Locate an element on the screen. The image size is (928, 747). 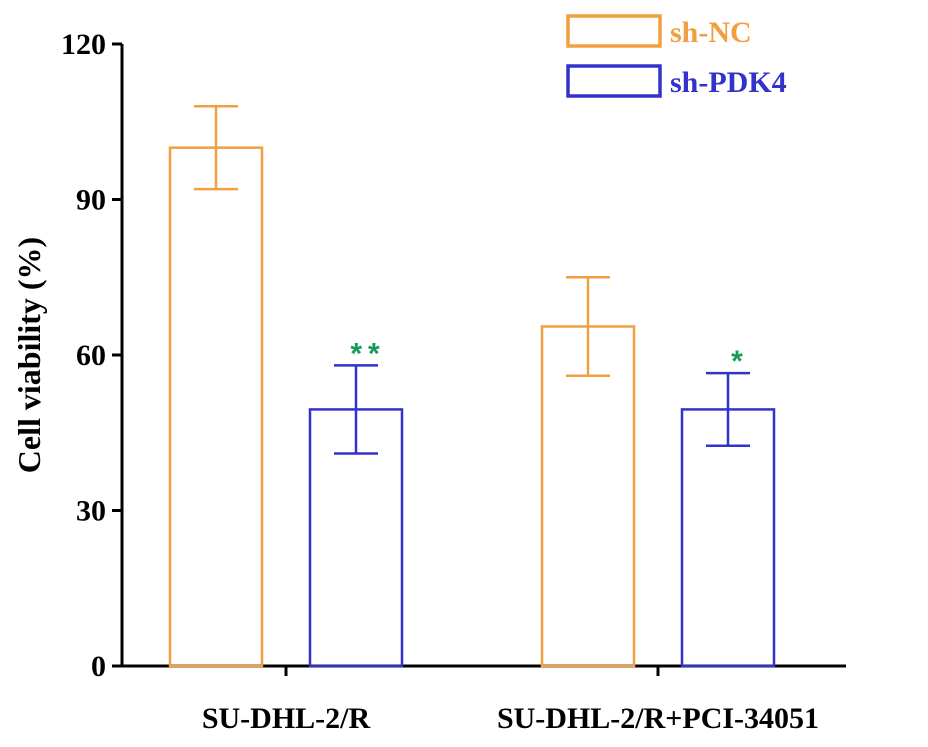
legend: sh-NC sh-PDK4 is located at coordinates (676, 56).